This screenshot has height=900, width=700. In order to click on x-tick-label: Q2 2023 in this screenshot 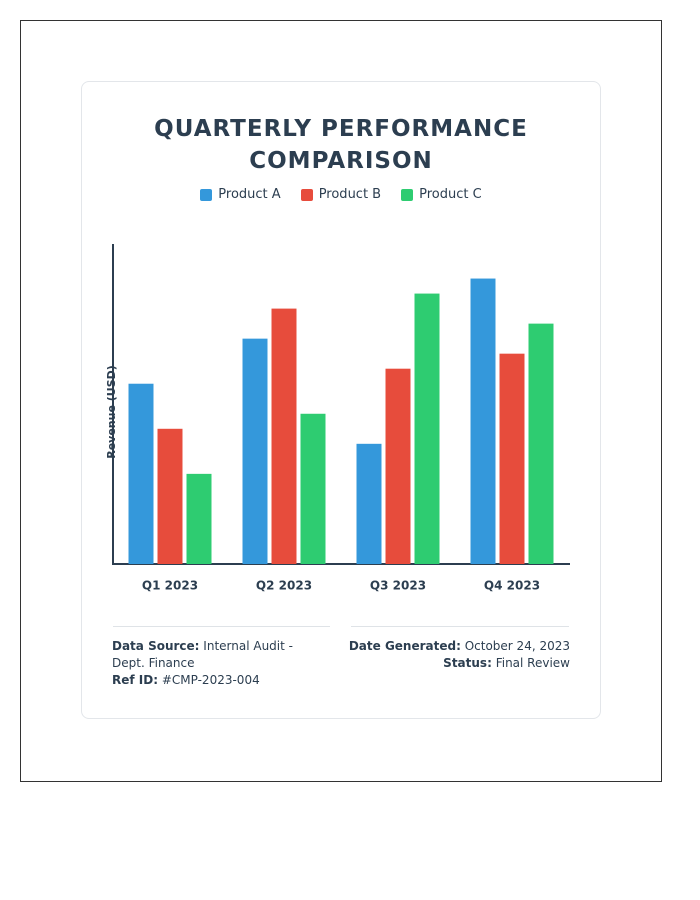, I will do `click(284, 586)`.